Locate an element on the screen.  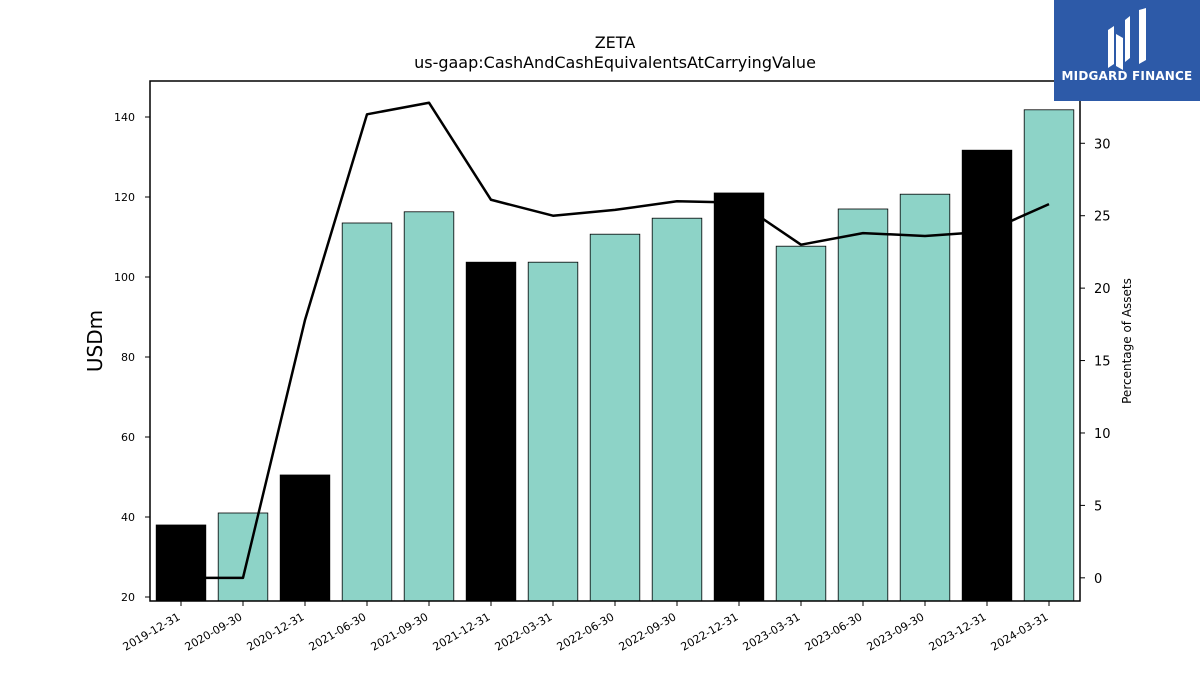
y-tick-label: 80 is located at coordinates (128, 357).